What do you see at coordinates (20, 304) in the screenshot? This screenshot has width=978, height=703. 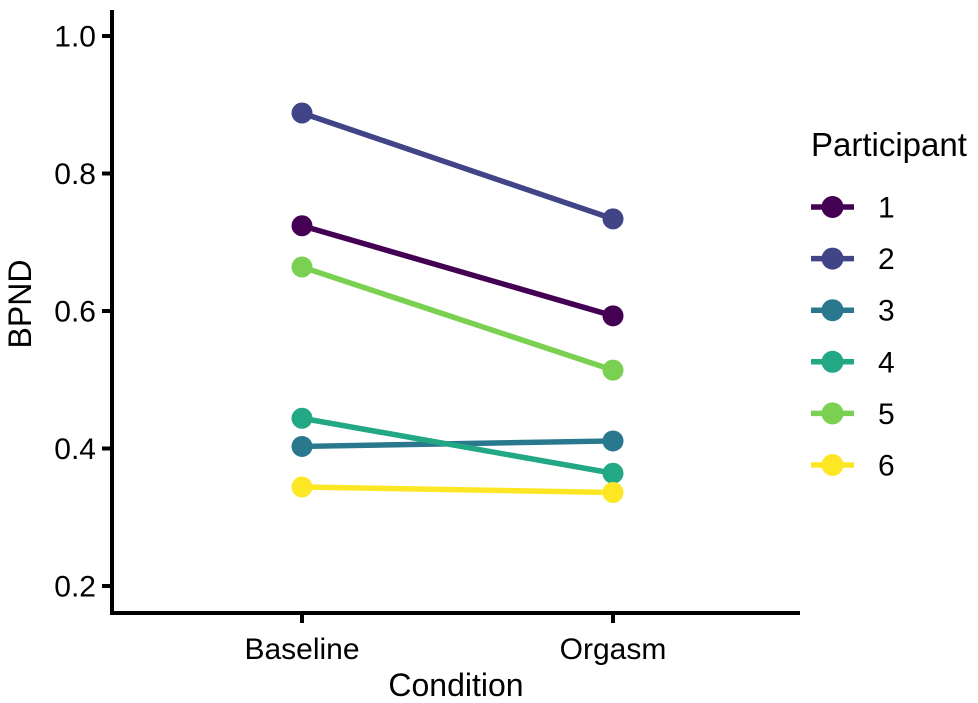 I see `y-axis-title: BPND` at bounding box center [20, 304].